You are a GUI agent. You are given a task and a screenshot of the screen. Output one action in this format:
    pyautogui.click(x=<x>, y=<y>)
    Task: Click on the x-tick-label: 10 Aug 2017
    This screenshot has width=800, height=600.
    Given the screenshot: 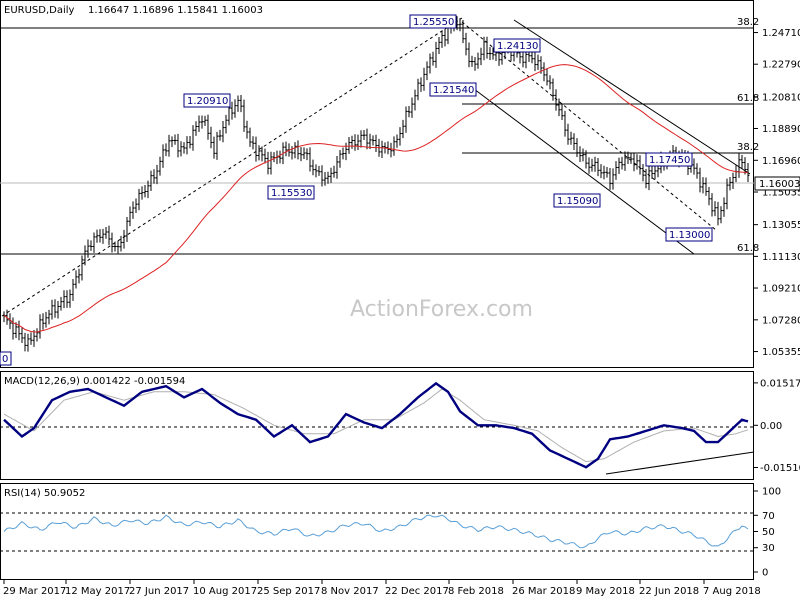 What is the action you would take?
    pyautogui.click(x=225, y=591)
    